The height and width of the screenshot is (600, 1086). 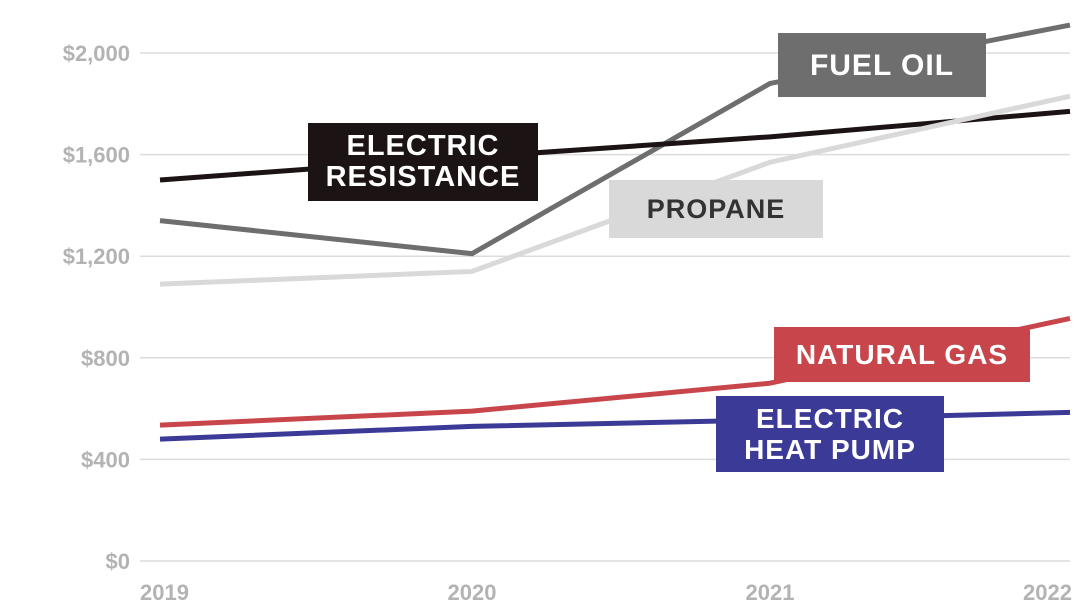 I want to click on series-label-natural-gas: NATURAL GAS, so click(x=902, y=354).